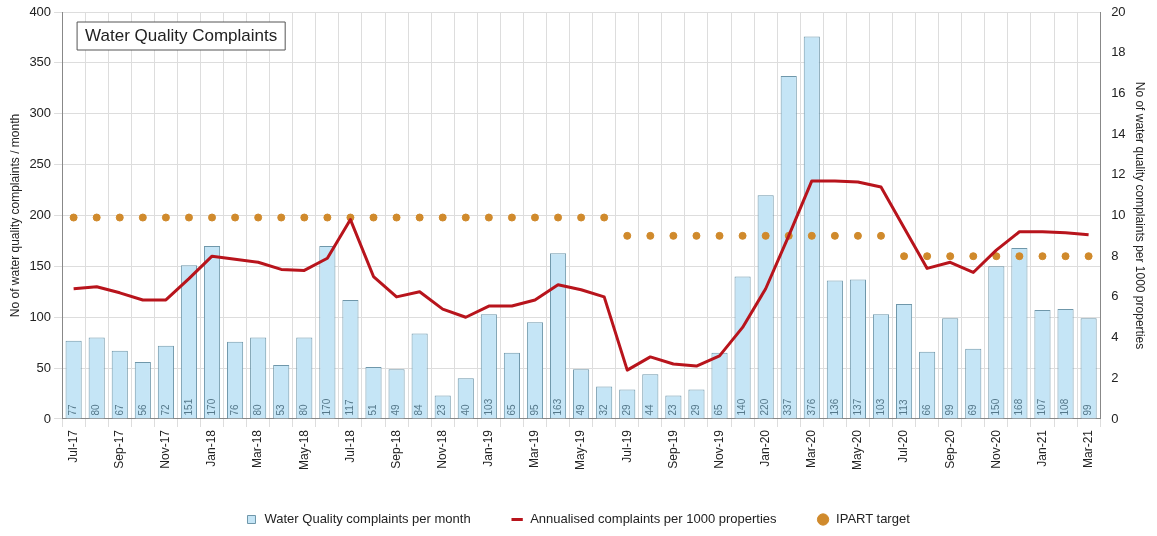  What do you see at coordinates (165, 409) in the screenshot?
I see `data-label: 72` at bounding box center [165, 409].